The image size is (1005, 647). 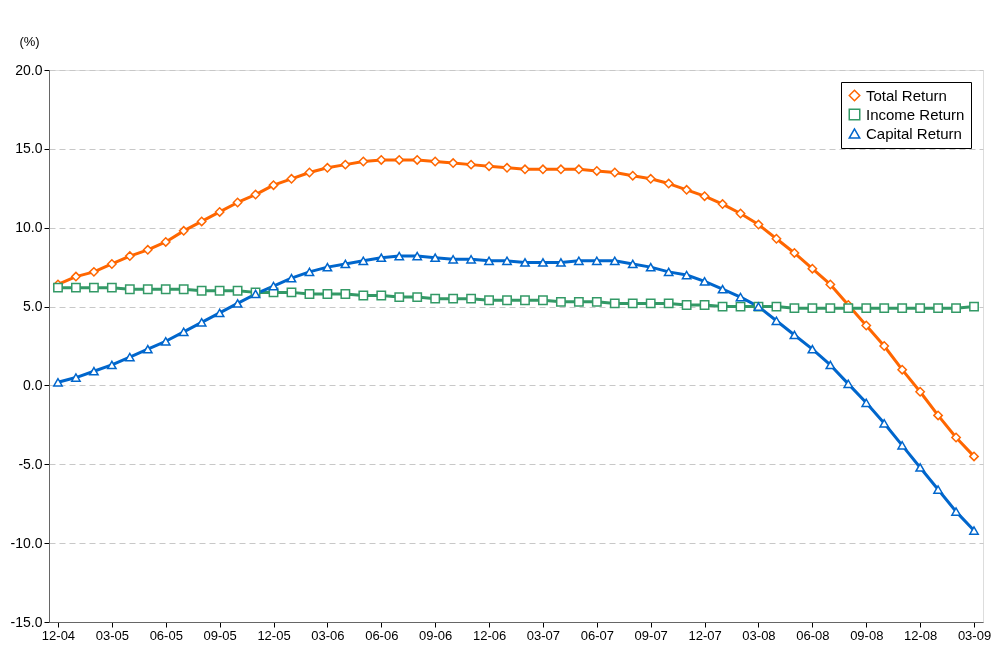 I want to click on x-tick-label: 06-07, so click(x=597, y=635).